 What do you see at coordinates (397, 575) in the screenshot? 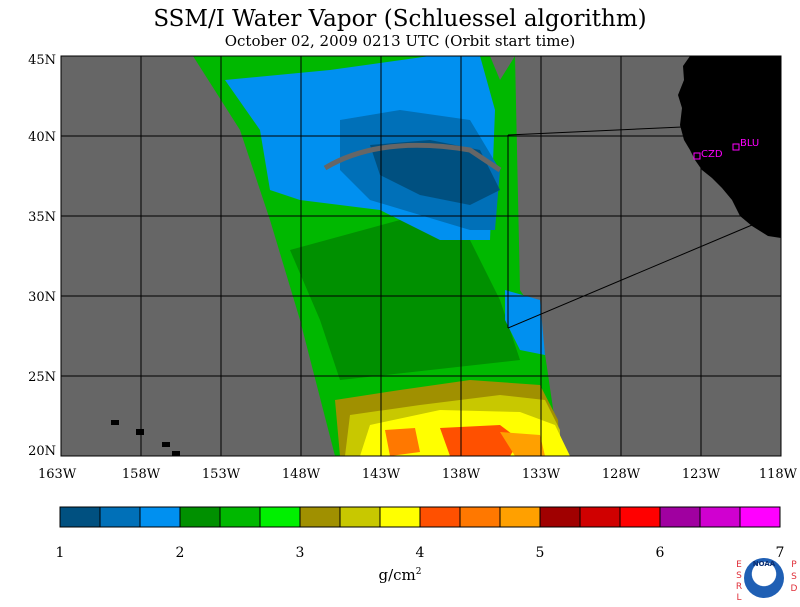
I see `colorbar-unit-text: g/cm` at bounding box center [397, 575].